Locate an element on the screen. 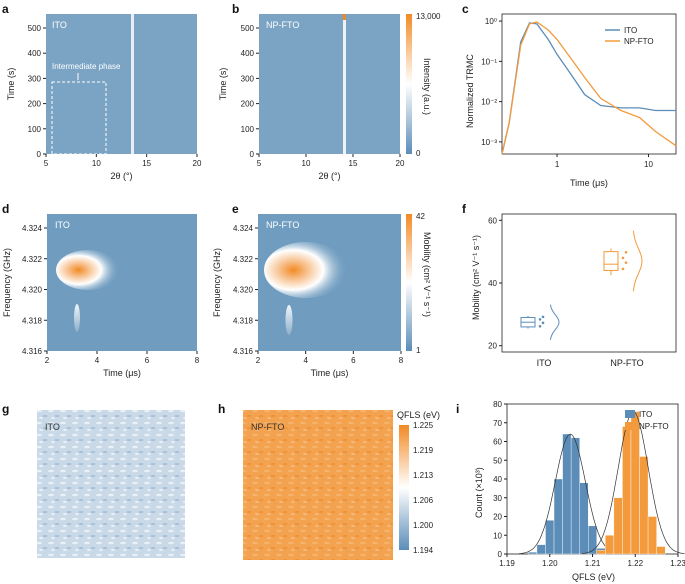 Image resolution: width=685 pixels, height=584 pixels. cbar-b-min: 0 is located at coordinates (418, 153).